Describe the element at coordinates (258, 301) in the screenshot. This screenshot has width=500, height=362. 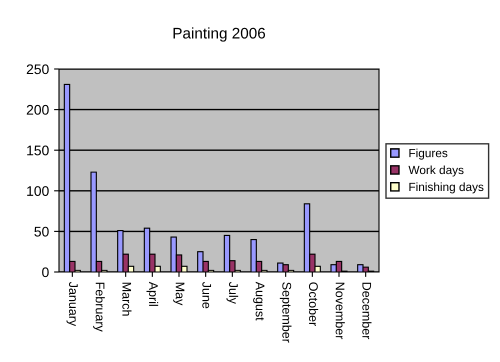
I see `x-tick-label: August` at that location.